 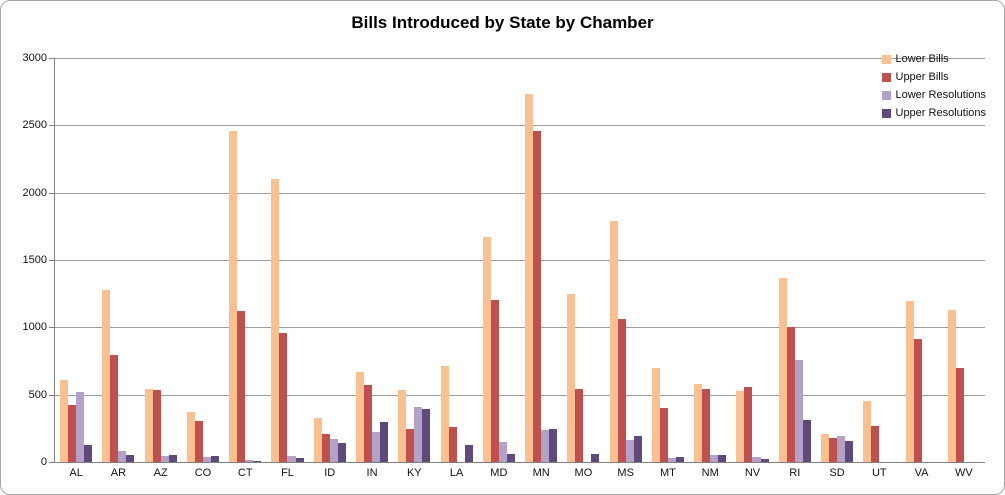 I want to click on bar-RI-lower-resolutions, so click(x=798, y=411).